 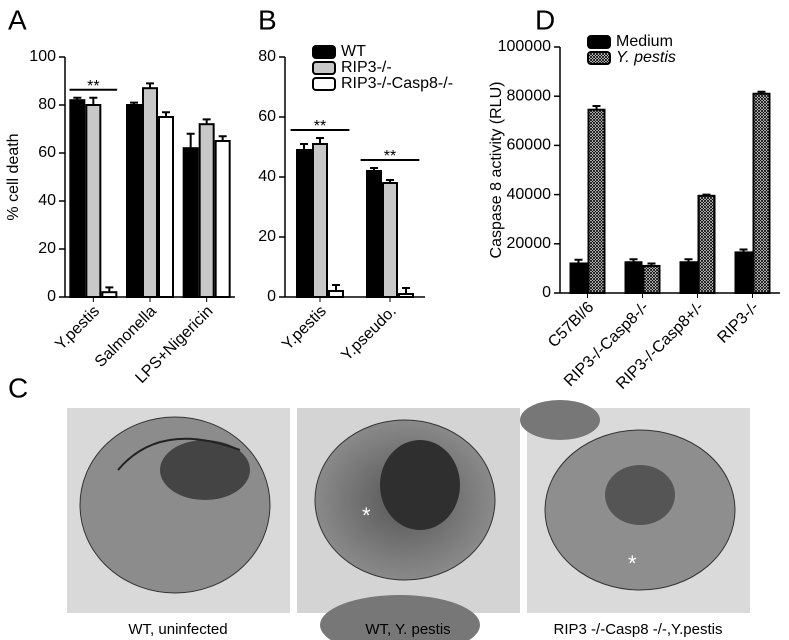 I want to click on micrograph, so click(x=178, y=510).